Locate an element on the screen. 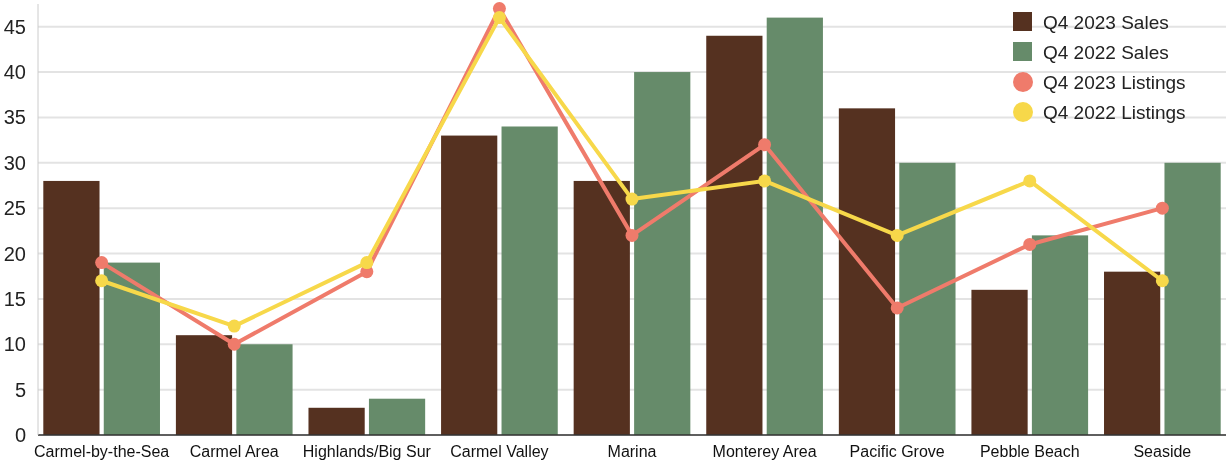 The image size is (1228, 469). legend-label: Q4 2022 Sales is located at coordinates (1106, 52).